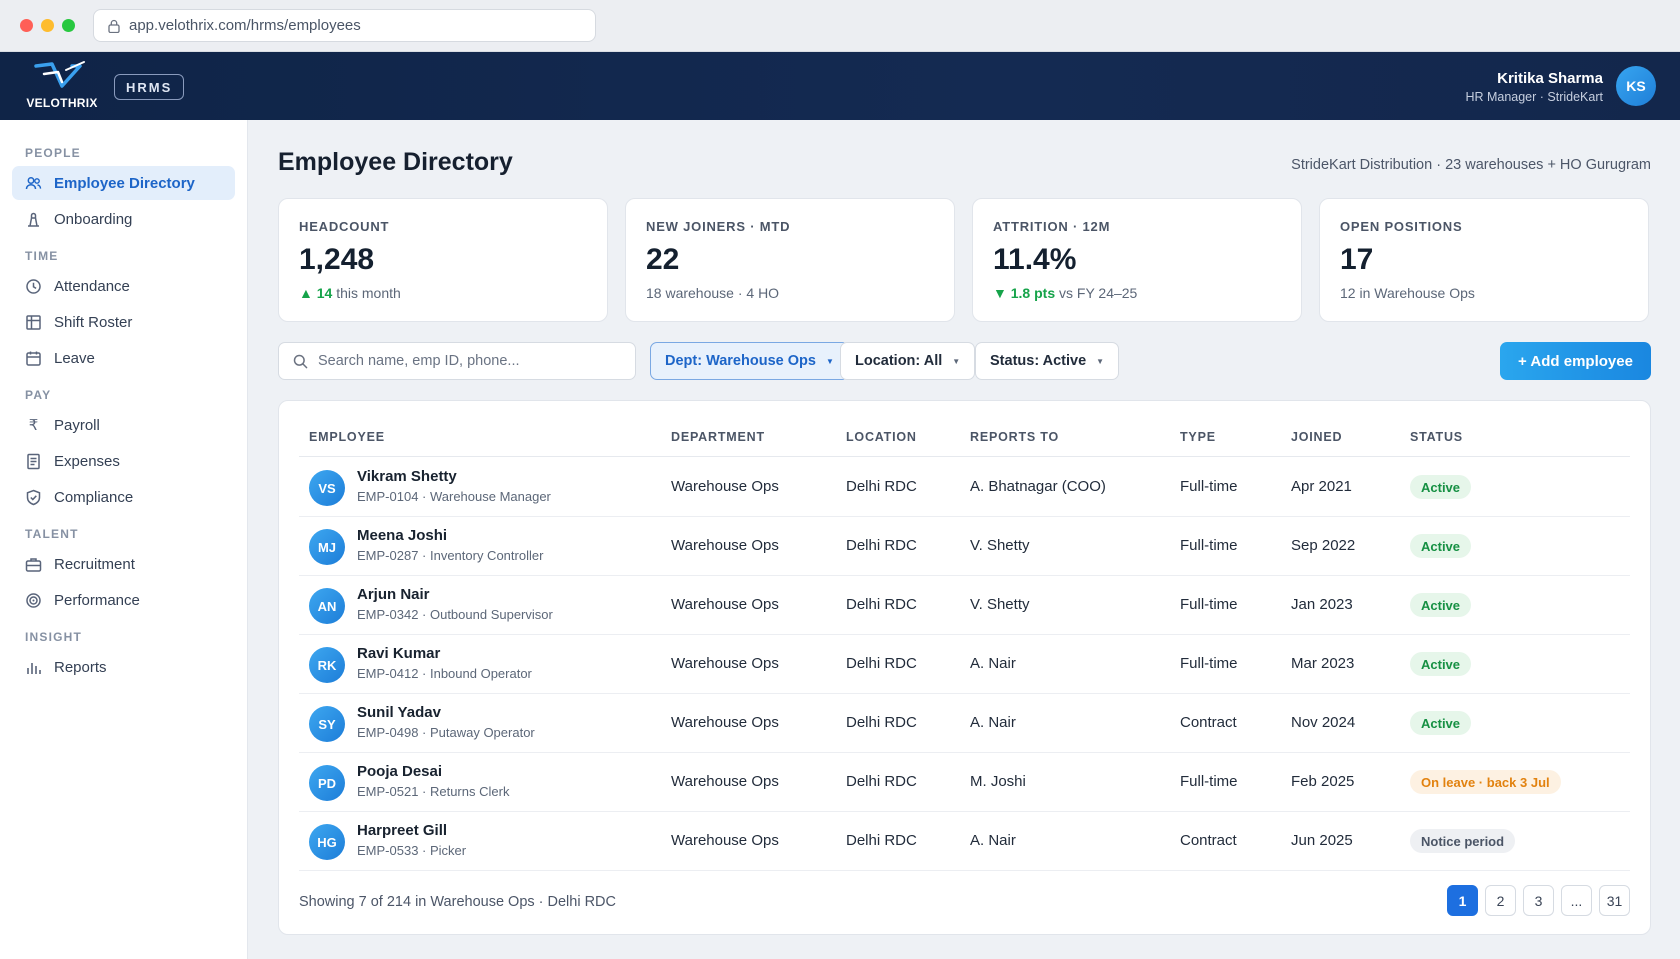 This screenshot has width=1680, height=959. What do you see at coordinates (740, 361) in the screenshot?
I see `filter-label: Dept: Warehouse Ops` at bounding box center [740, 361].